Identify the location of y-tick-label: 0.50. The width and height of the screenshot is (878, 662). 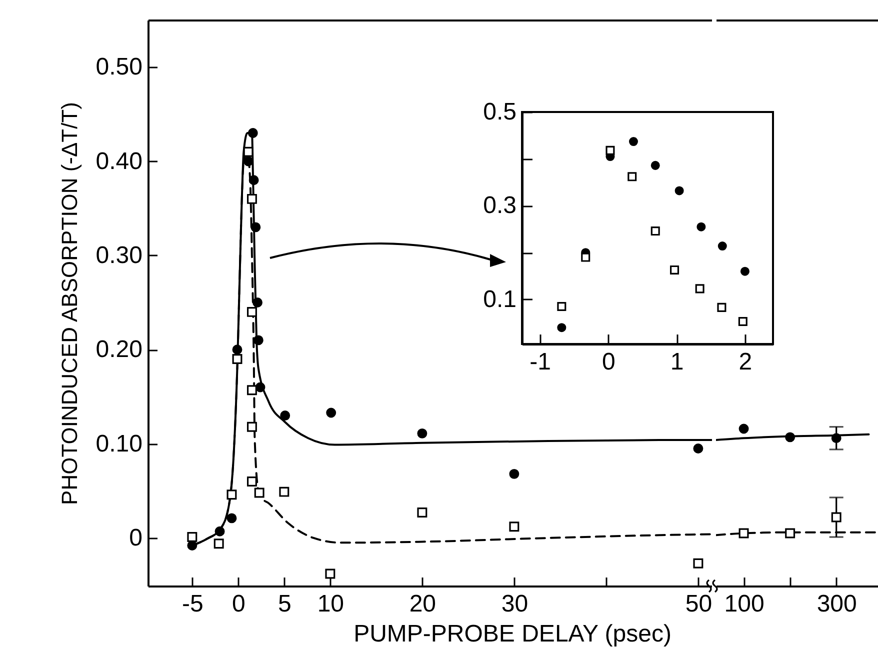
(119, 67).